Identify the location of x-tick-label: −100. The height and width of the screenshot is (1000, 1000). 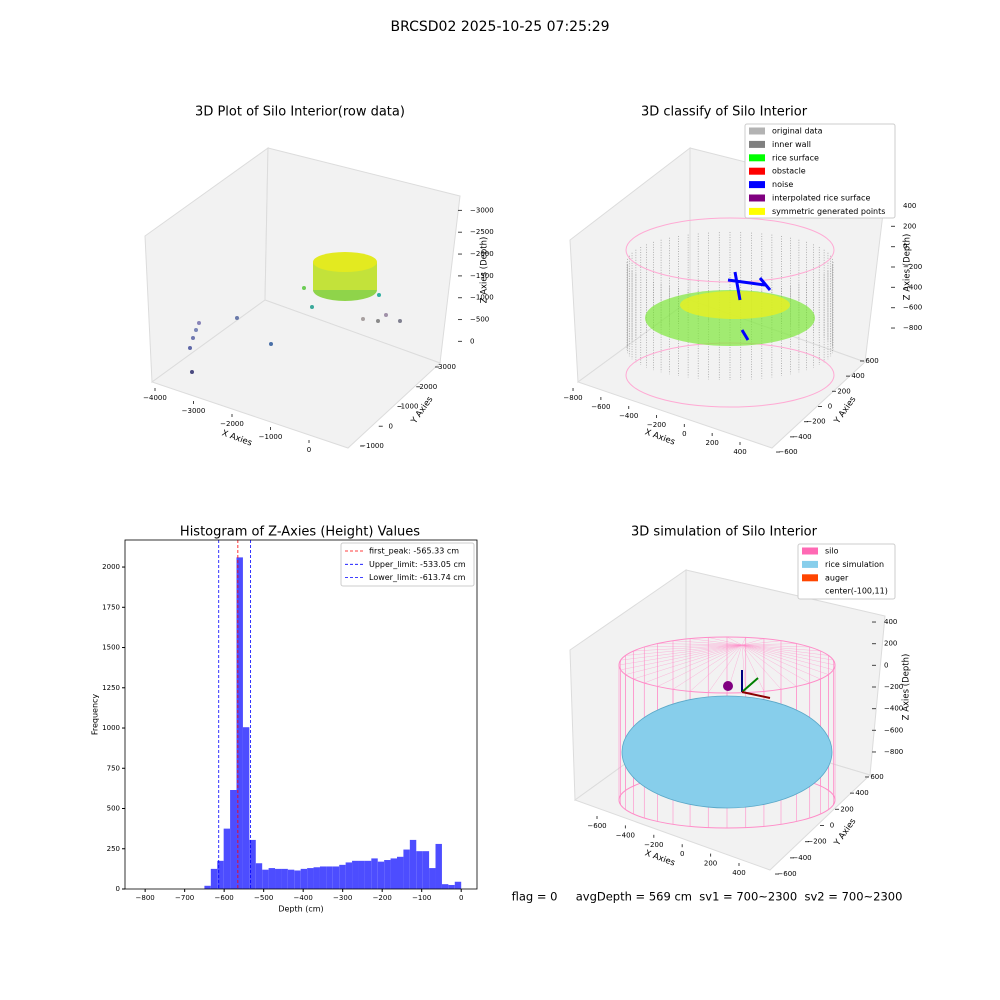
(421, 898).